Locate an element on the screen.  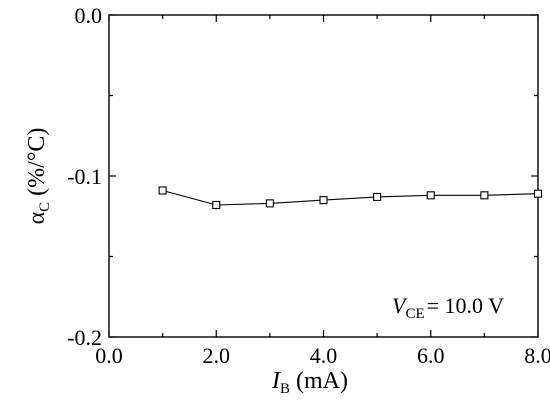
x-tick-label: 4.0 is located at coordinates (324, 355).